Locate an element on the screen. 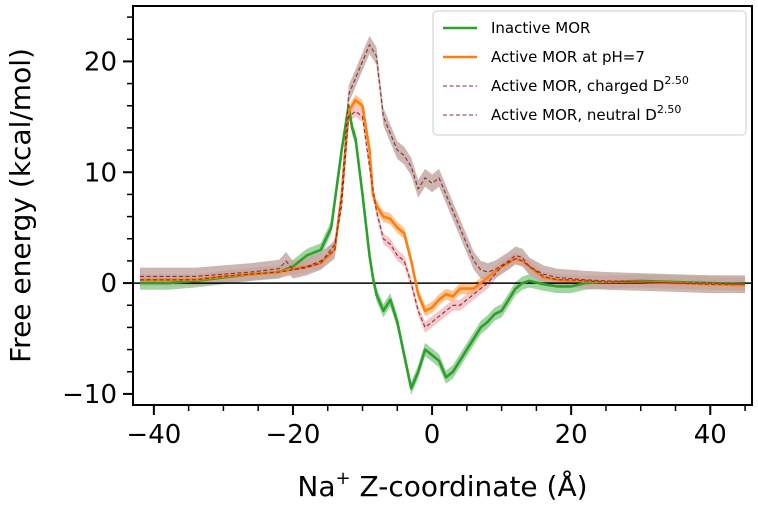 The width and height of the screenshot is (758, 505). y-tick-label: −10 is located at coordinates (89, 395).